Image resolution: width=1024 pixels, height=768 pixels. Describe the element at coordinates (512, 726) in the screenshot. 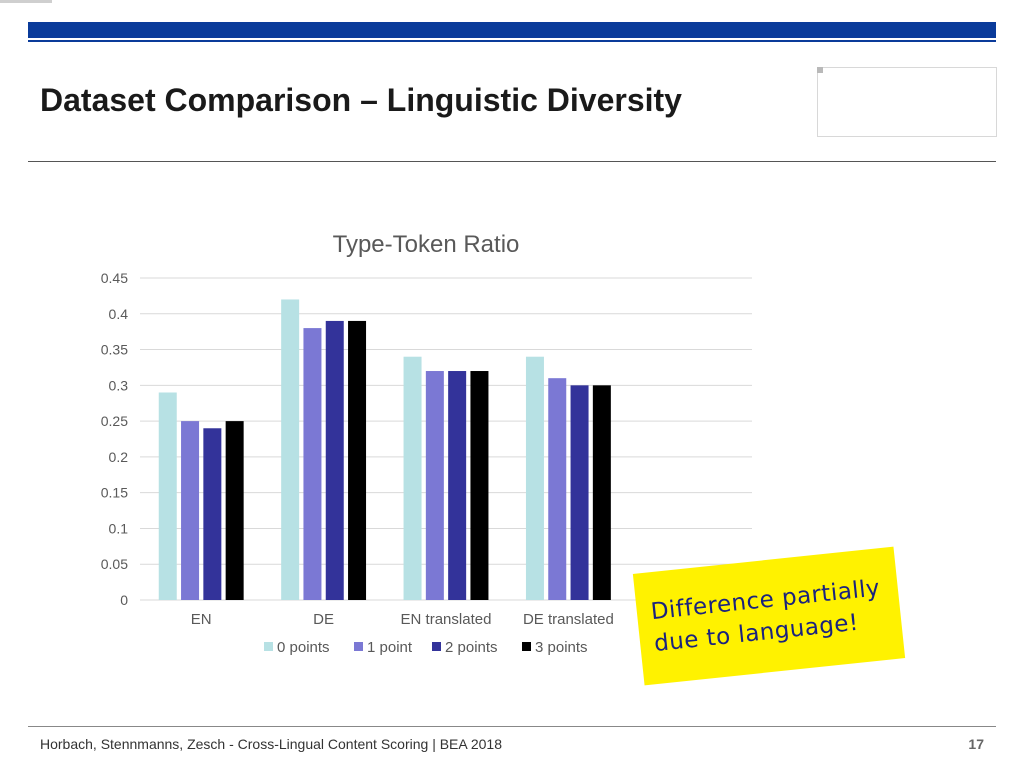

I see `footer-divider` at that location.